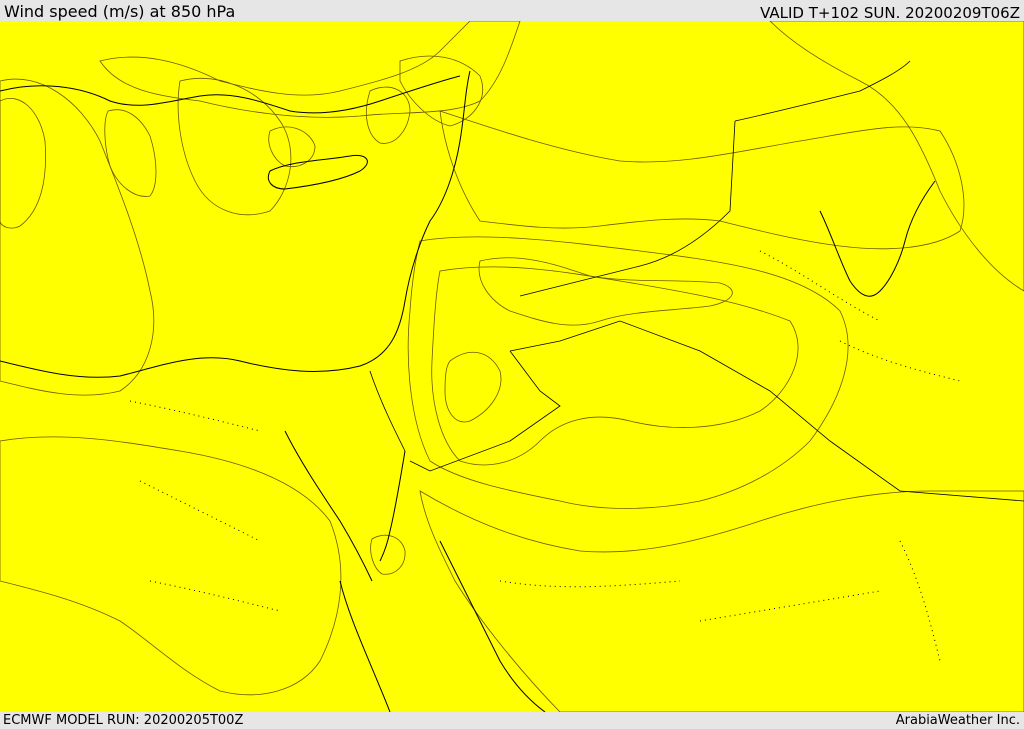 This screenshot has height=729, width=1024. Describe the element at coordinates (388, 115) in the screenshot. I see `calm-region-lebanon` at that location.